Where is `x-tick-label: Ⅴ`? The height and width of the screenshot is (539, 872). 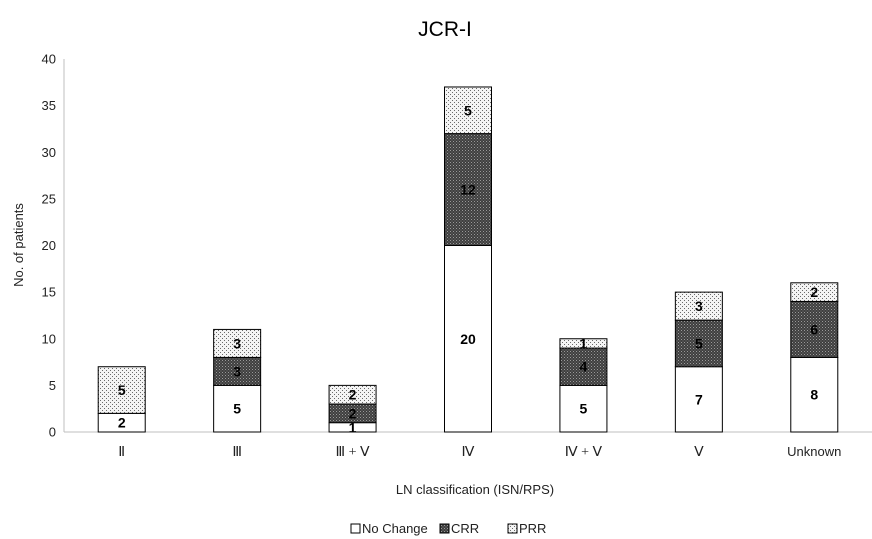
x-tick-label: Ⅴ is located at coordinates (699, 452).